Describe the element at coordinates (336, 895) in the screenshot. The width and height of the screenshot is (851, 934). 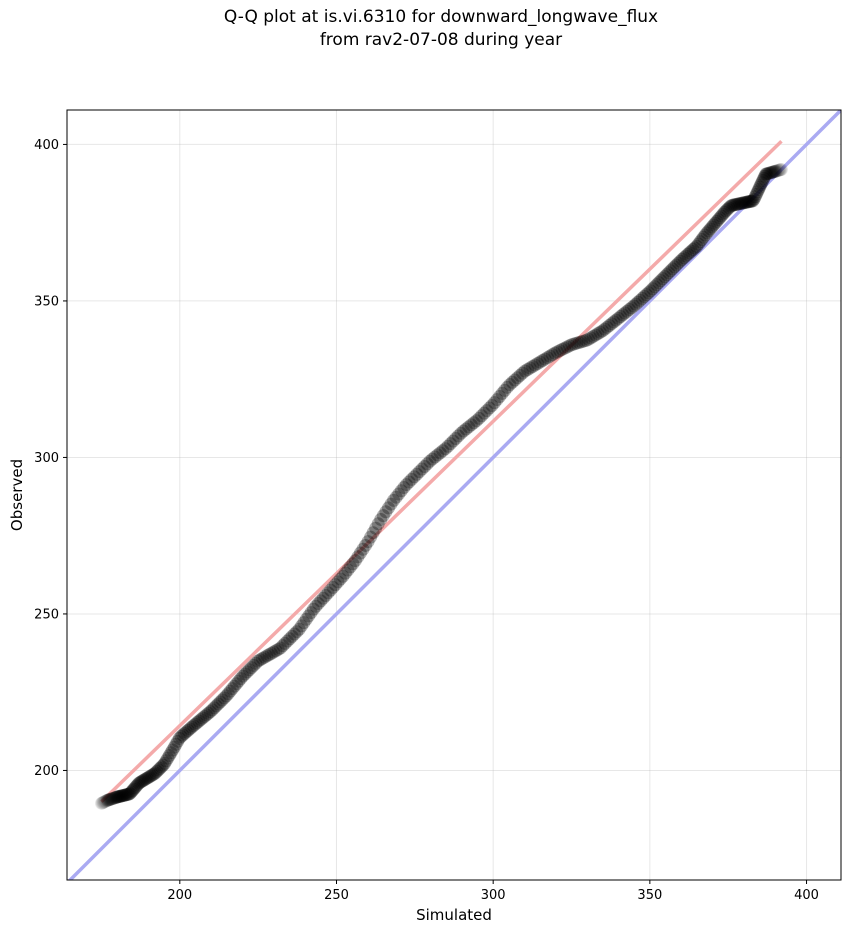
I see `x-tick-label: 250` at that location.